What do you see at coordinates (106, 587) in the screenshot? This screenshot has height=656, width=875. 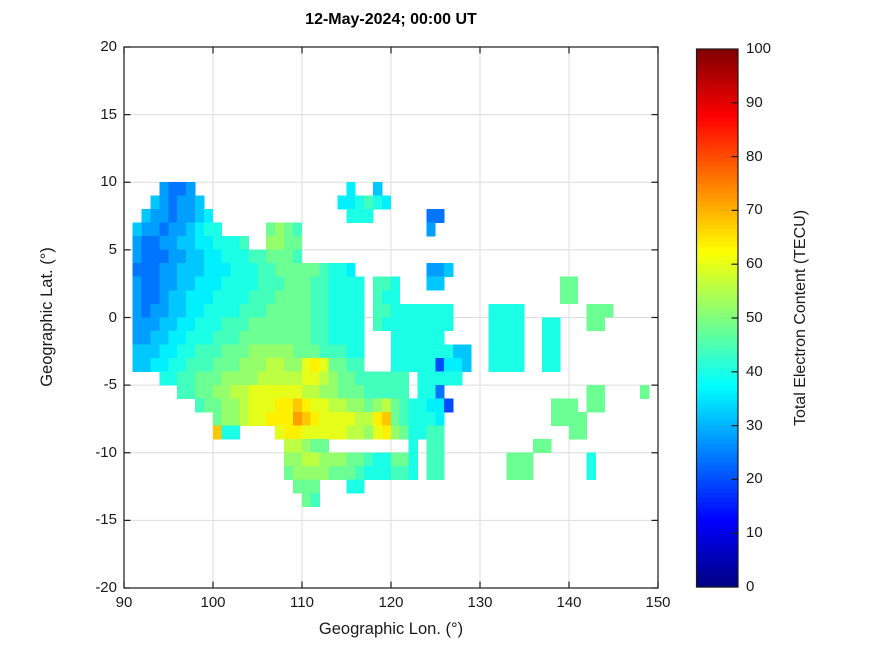 I see `y-tick-label: -20` at bounding box center [106, 587].